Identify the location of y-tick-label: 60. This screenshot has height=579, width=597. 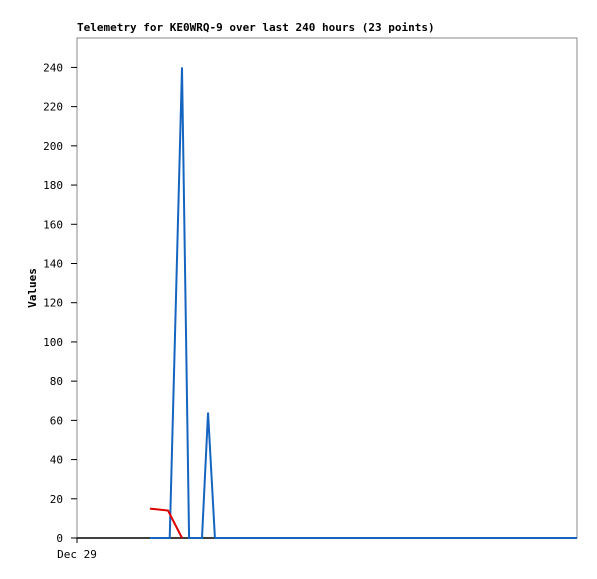
(56, 420).